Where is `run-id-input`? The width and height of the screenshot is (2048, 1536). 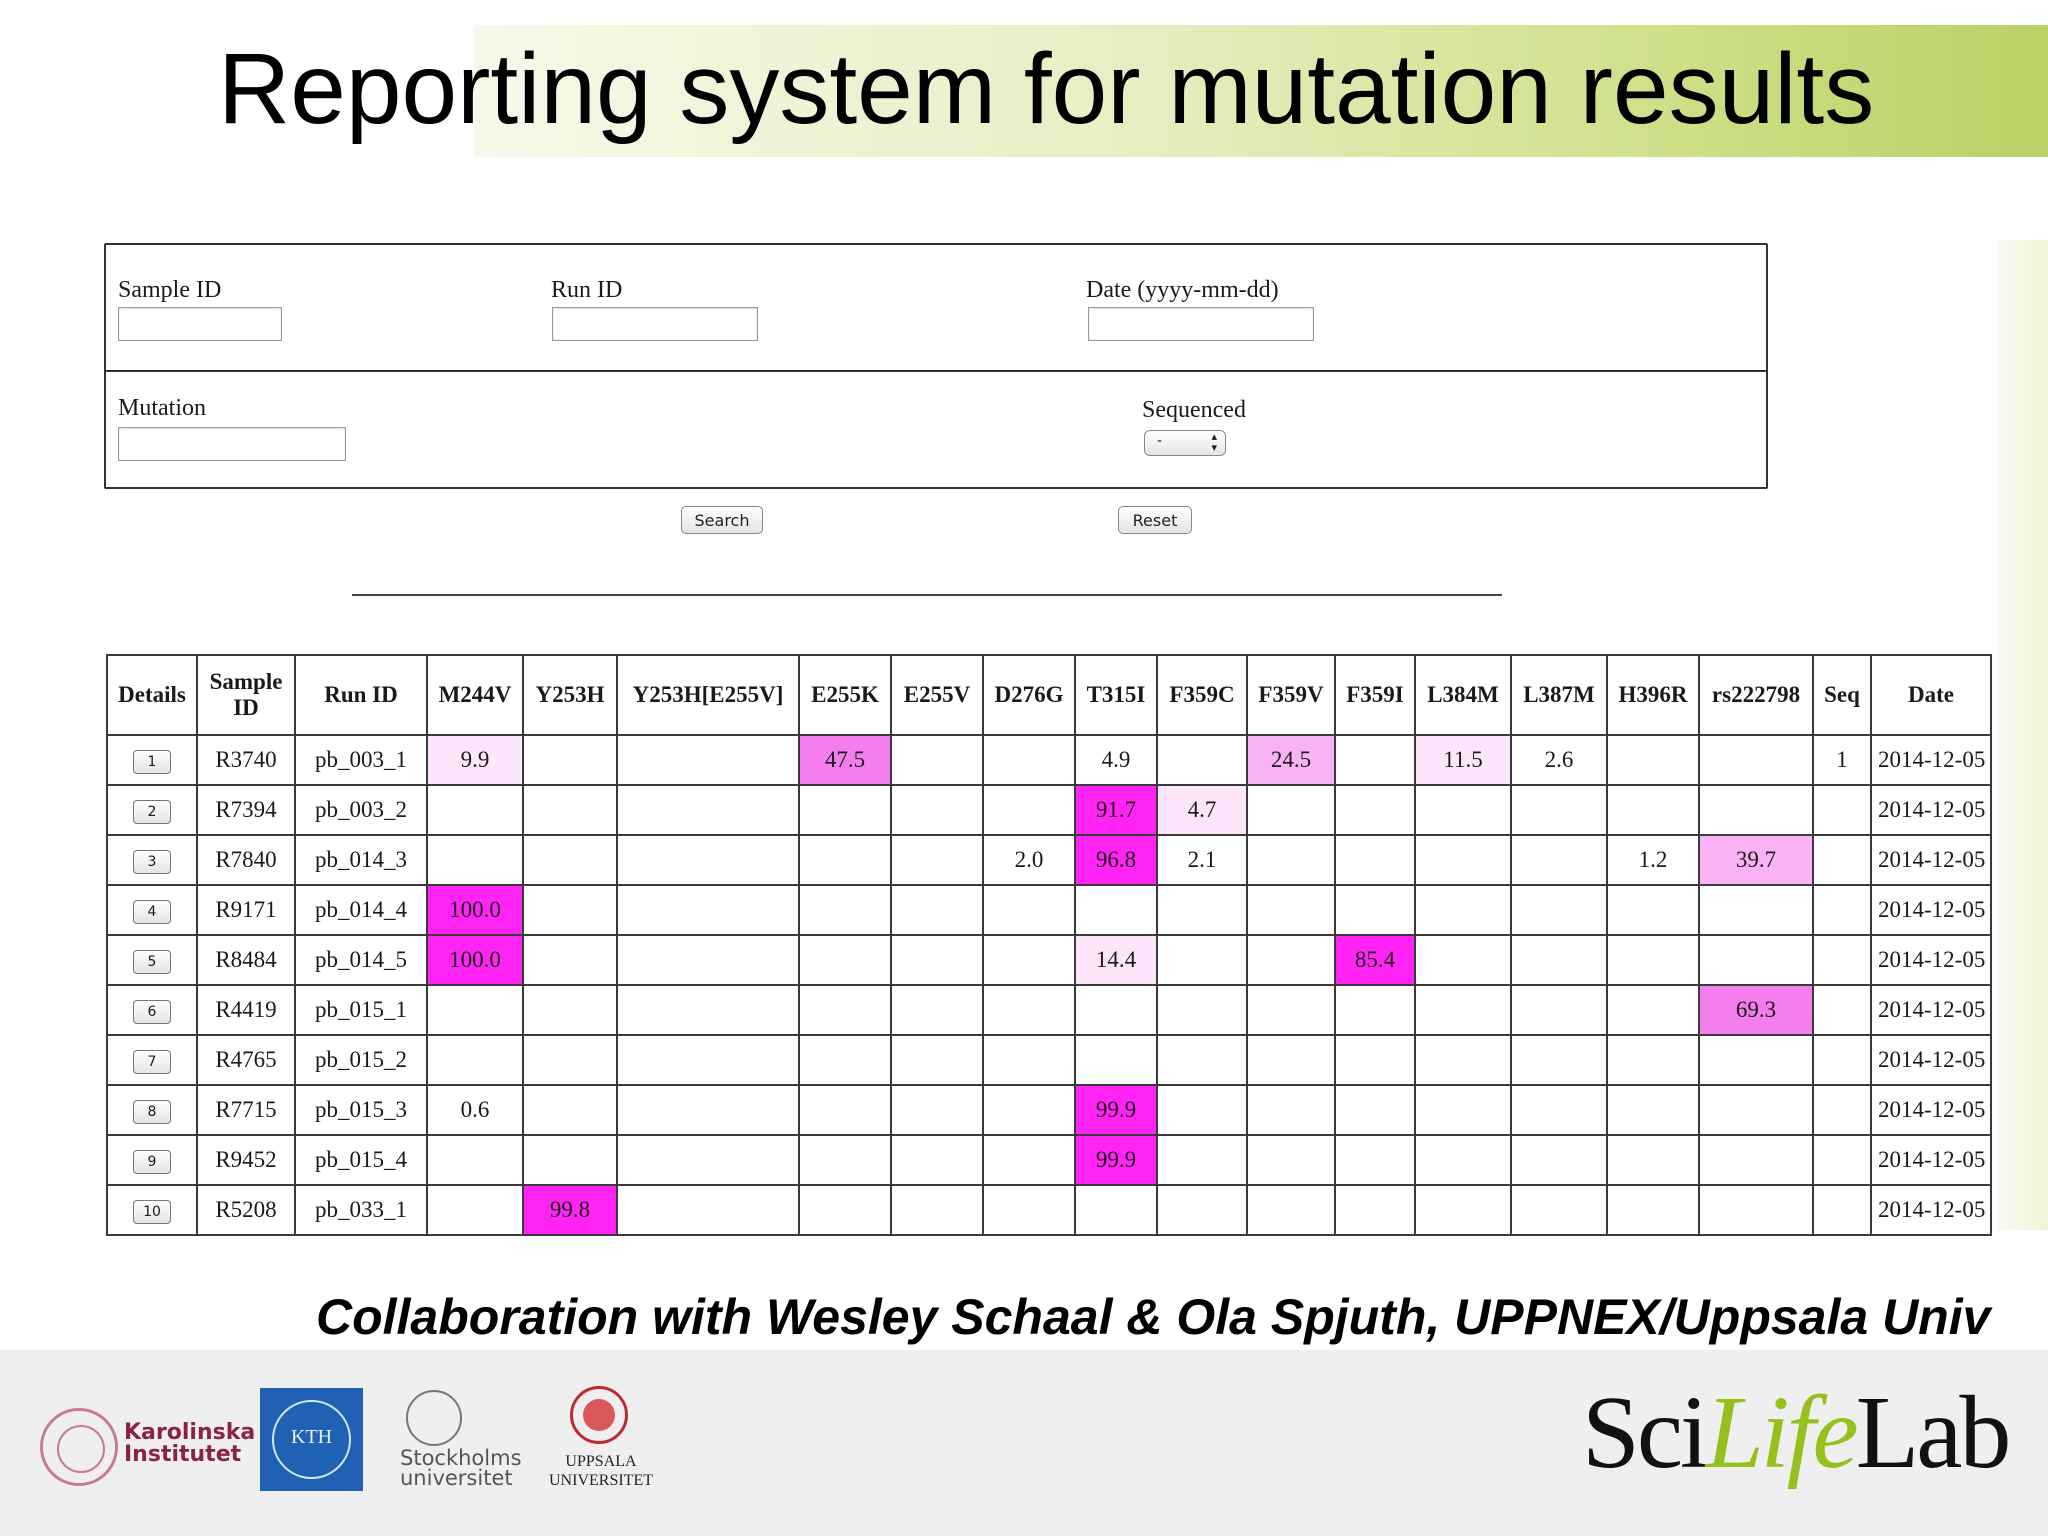
run-id-input is located at coordinates (655, 324).